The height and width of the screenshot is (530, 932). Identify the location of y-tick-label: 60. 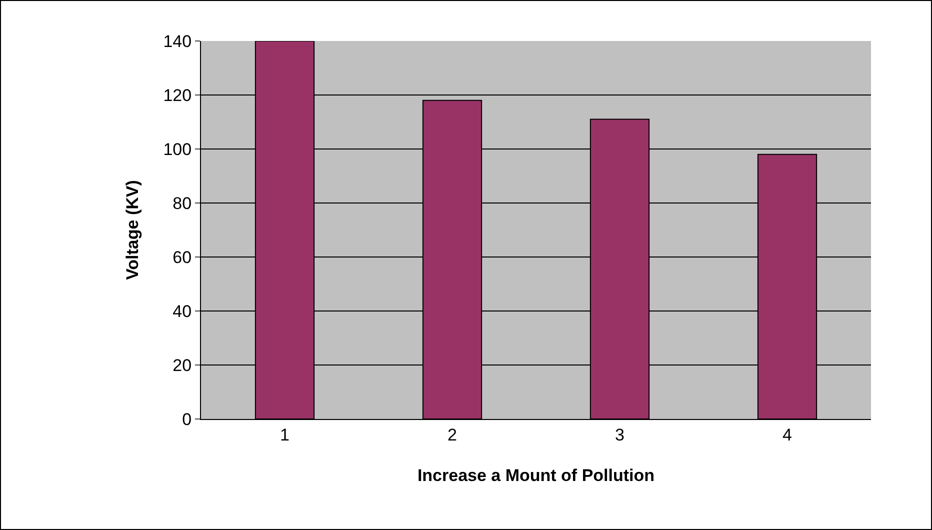
(182, 257).